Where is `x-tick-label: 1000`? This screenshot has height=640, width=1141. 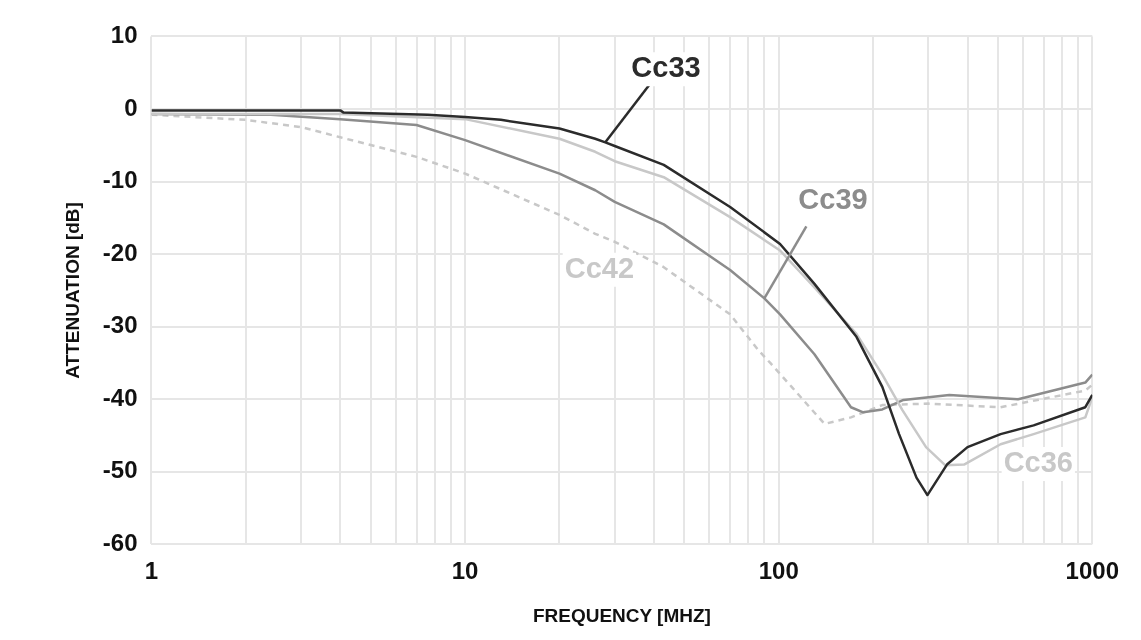 x-tick-label: 1000 is located at coordinates (1092, 571).